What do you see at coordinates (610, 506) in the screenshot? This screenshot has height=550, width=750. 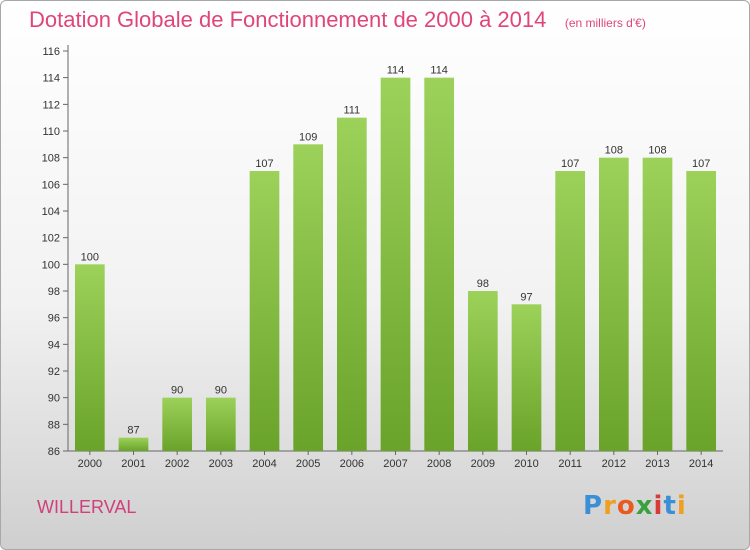 I see `logo-letter: r` at bounding box center [610, 506].